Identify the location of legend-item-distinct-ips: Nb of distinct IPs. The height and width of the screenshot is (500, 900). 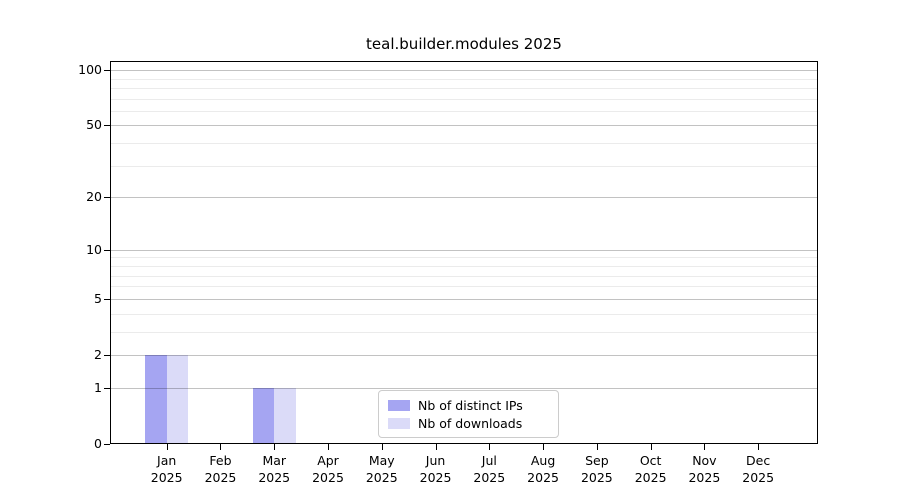
(468, 405).